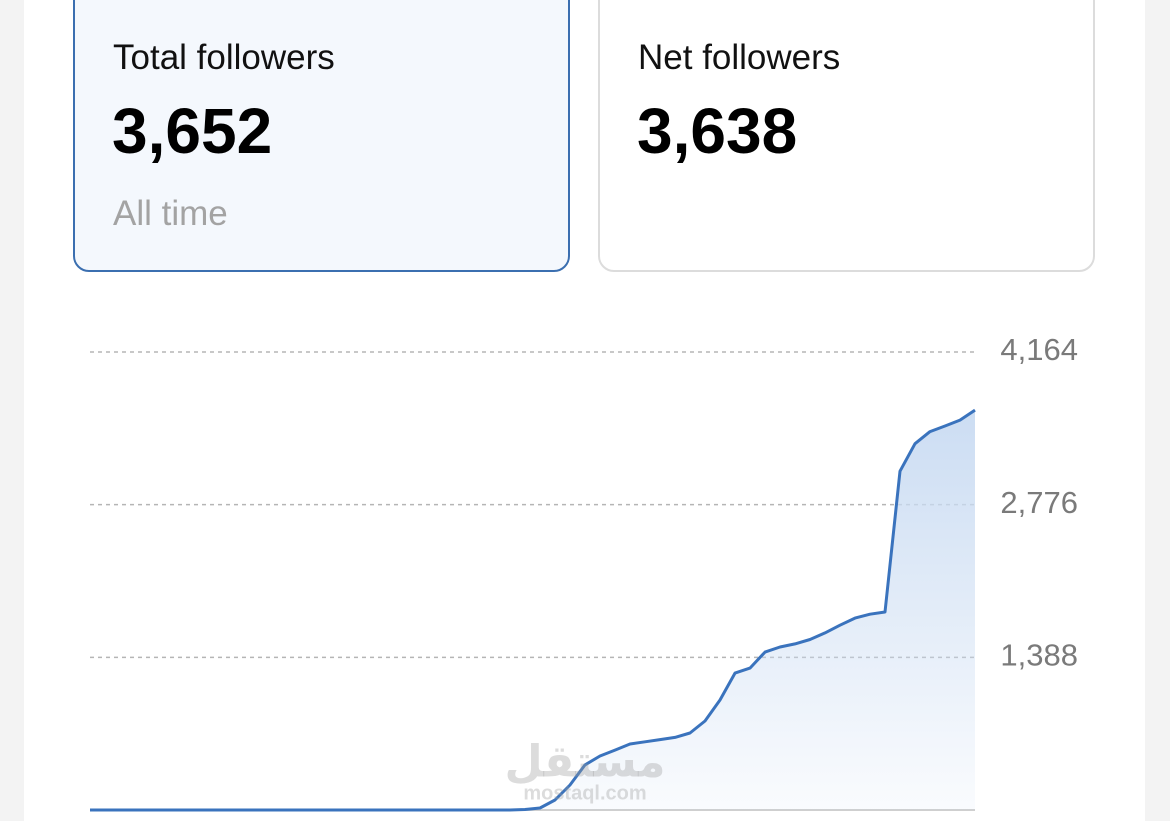 Image resolution: width=1170 pixels, height=821 pixels. I want to click on y-tick-label: 2,776, so click(1039, 502).